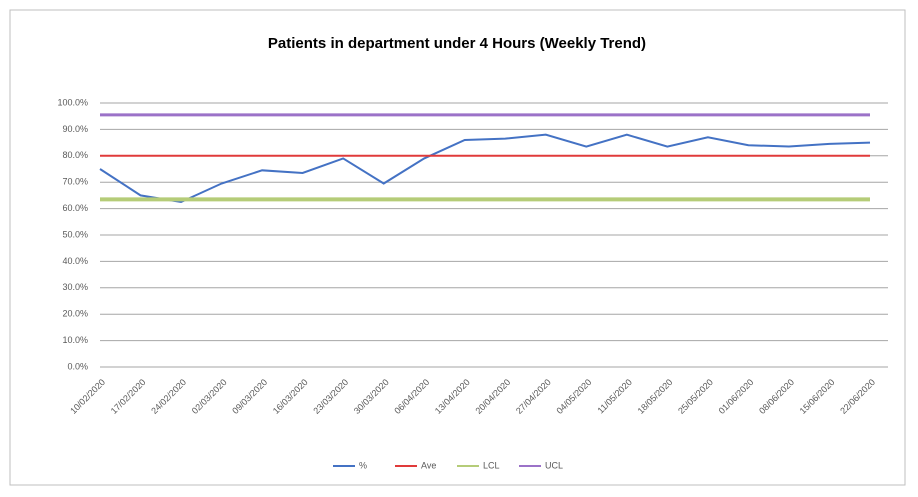 The height and width of the screenshot is (497, 918). Describe the element at coordinates (75, 208) in the screenshot. I see `y-tick-label: 60.0%` at that location.